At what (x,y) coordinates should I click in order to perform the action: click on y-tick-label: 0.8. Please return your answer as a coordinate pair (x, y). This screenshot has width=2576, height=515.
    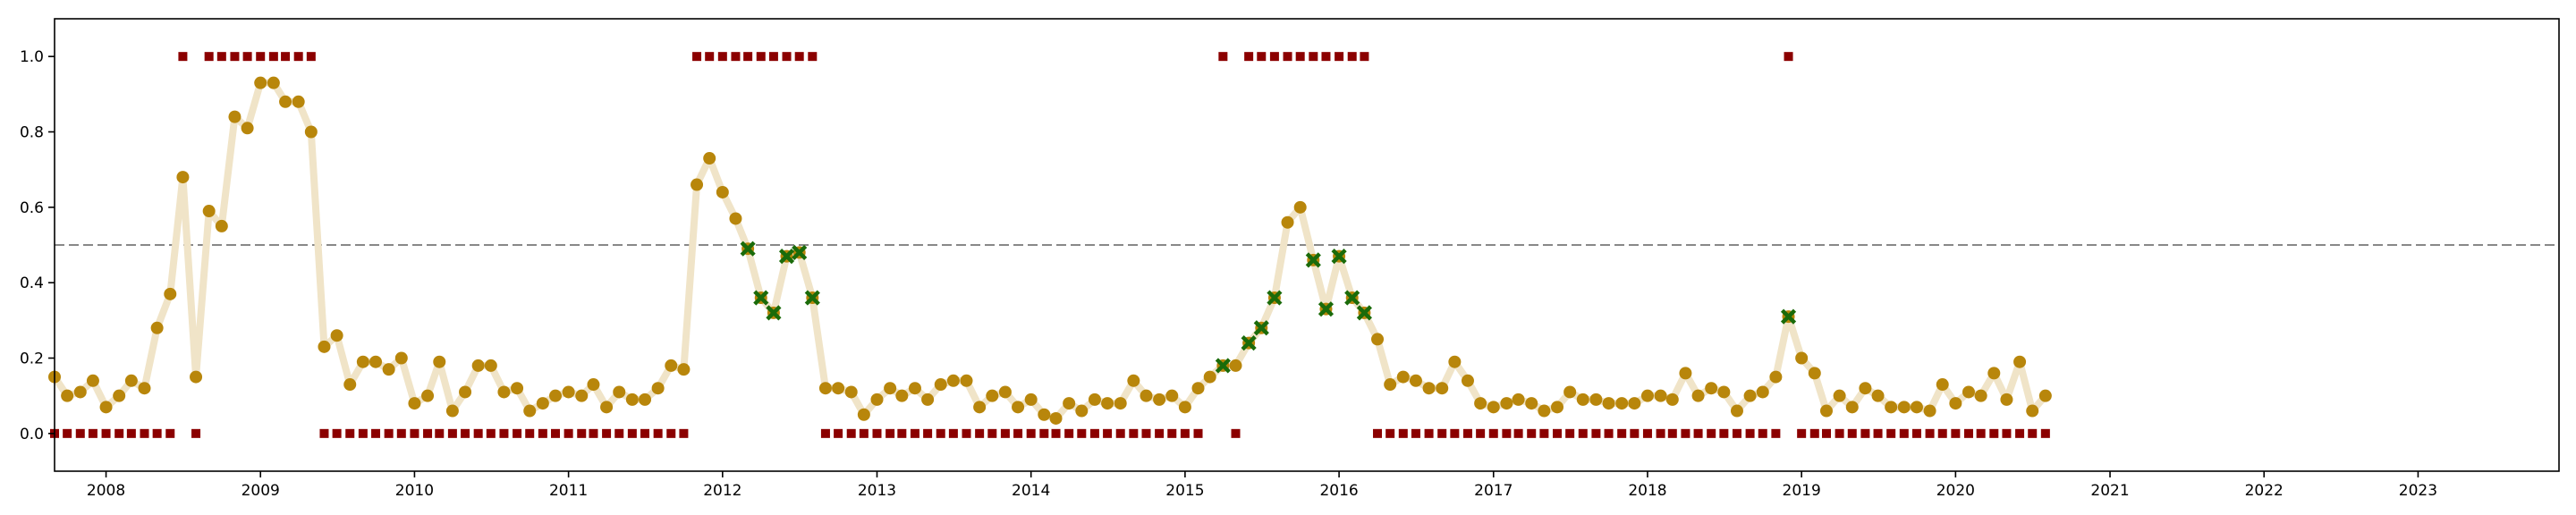
    Looking at the image, I should click on (32, 133).